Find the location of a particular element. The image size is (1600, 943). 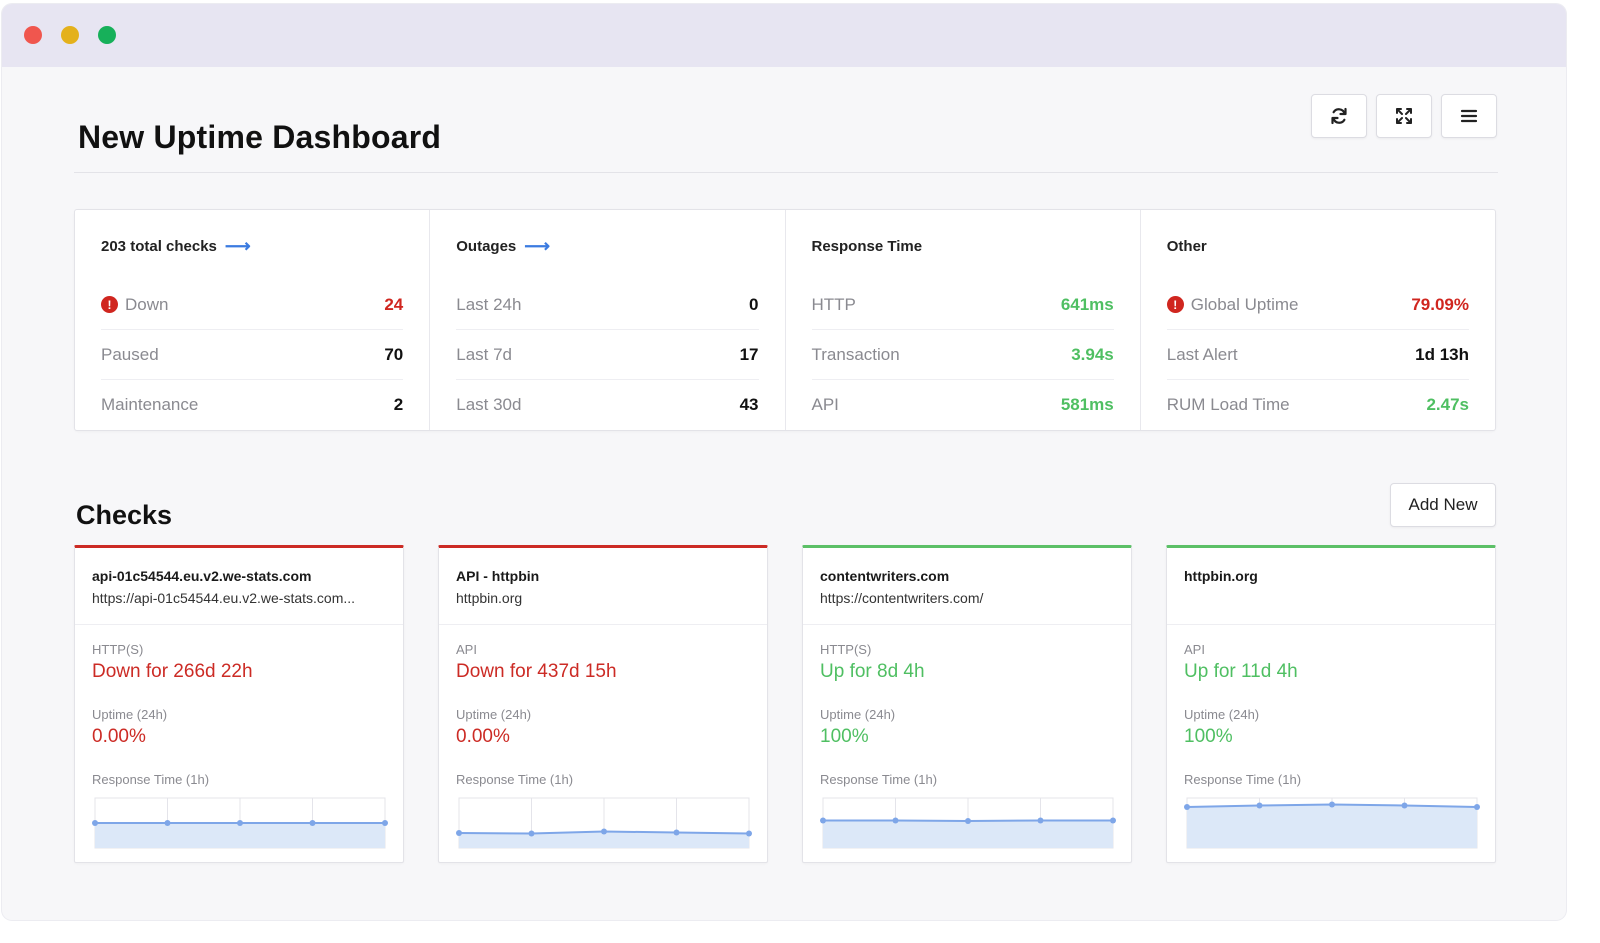

stat-row: Last 24h 0 is located at coordinates (607, 305).